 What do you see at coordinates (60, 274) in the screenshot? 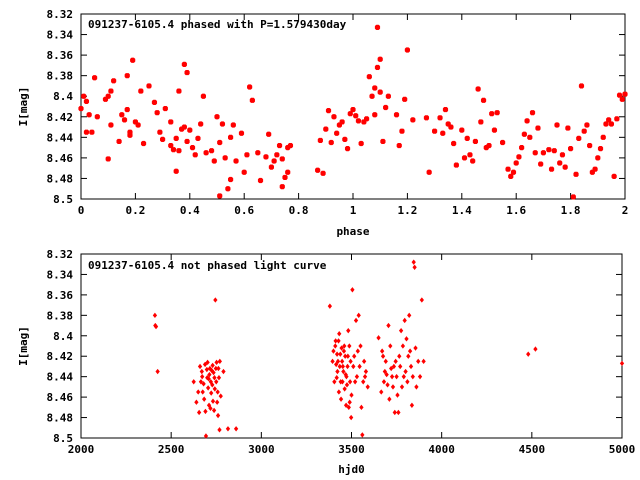
I see `y-tick-label: 8.34` at bounding box center [60, 274].